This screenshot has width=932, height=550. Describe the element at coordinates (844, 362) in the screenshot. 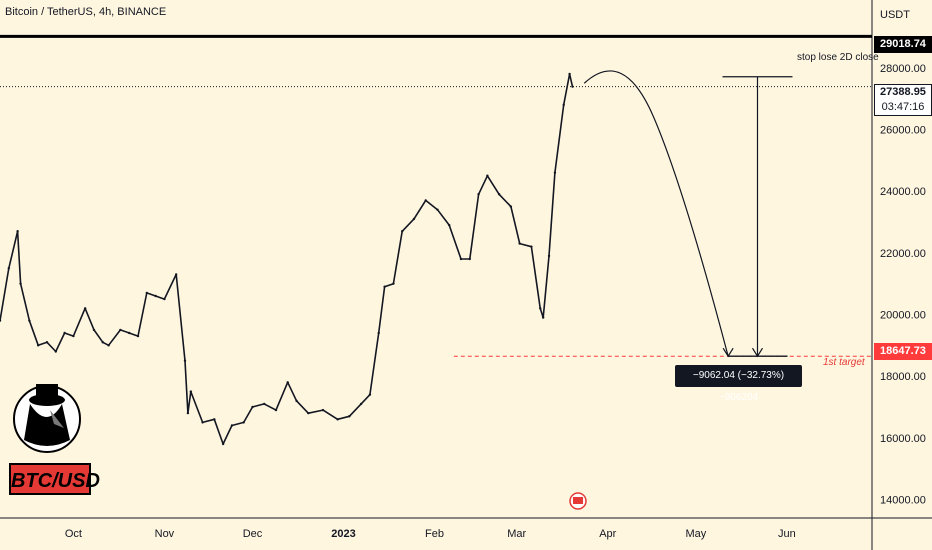

I see `target-level-label: 1st target` at that location.